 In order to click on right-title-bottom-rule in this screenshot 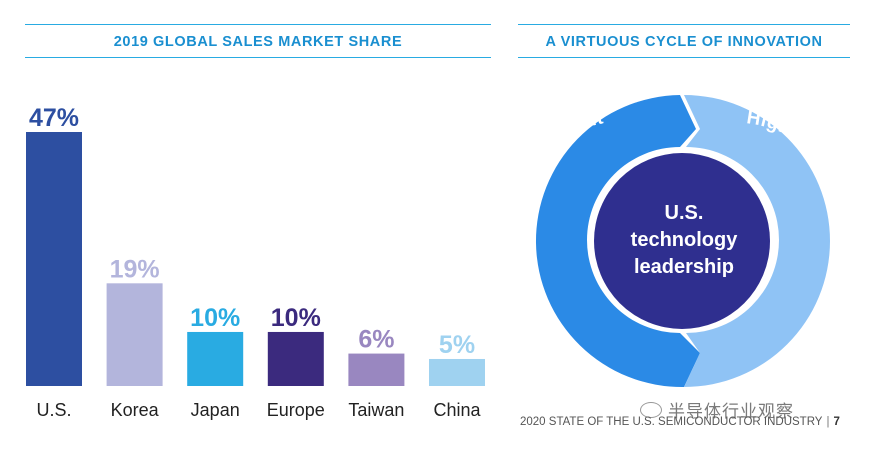, I will do `click(684, 57)`.